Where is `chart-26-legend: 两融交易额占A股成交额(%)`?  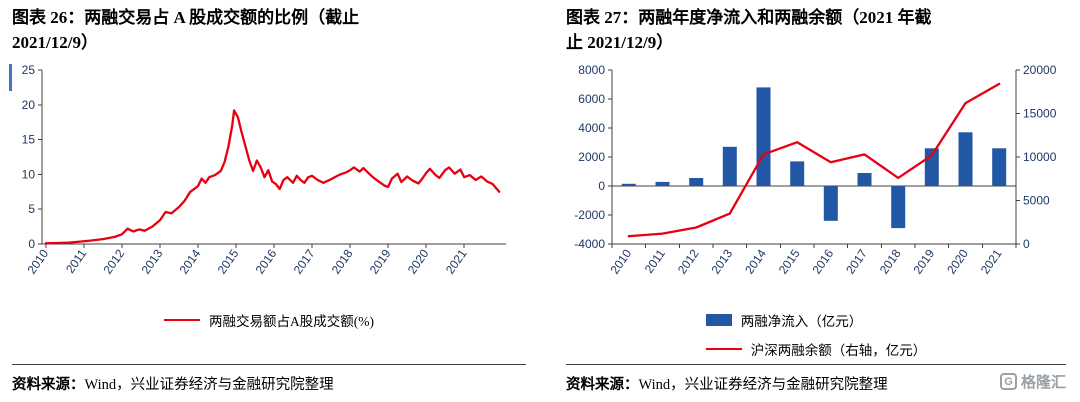 chart-26-legend: 两融交易额占A股成交额(%) is located at coordinates (269, 320).